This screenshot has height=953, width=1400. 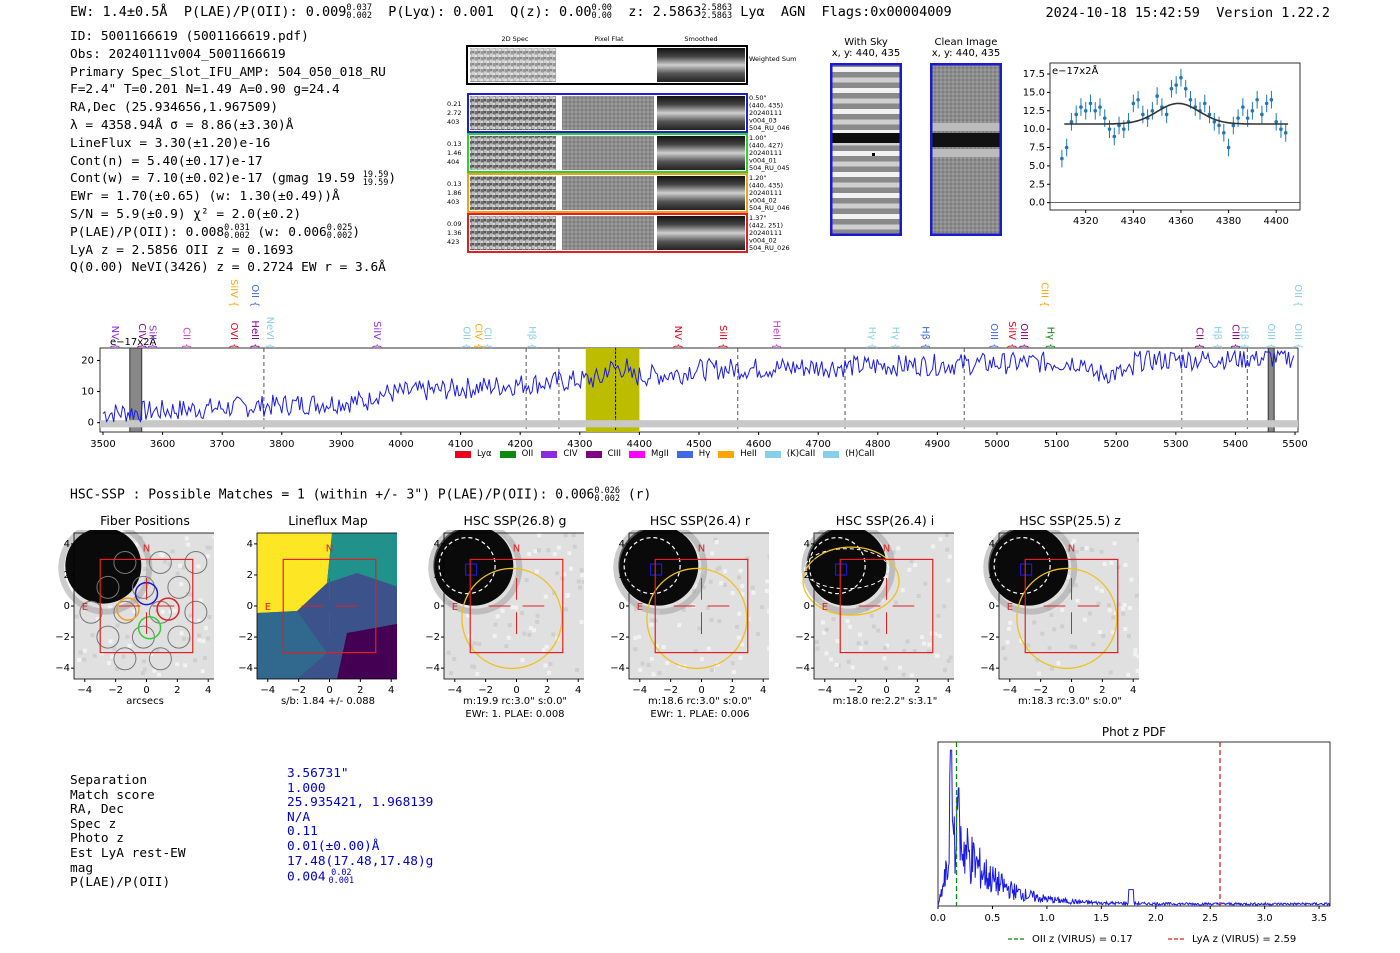 What do you see at coordinates (700, 39) in the screenshot?
I see `col-smoothed: Smoothed` at bounding box center [700, 39].